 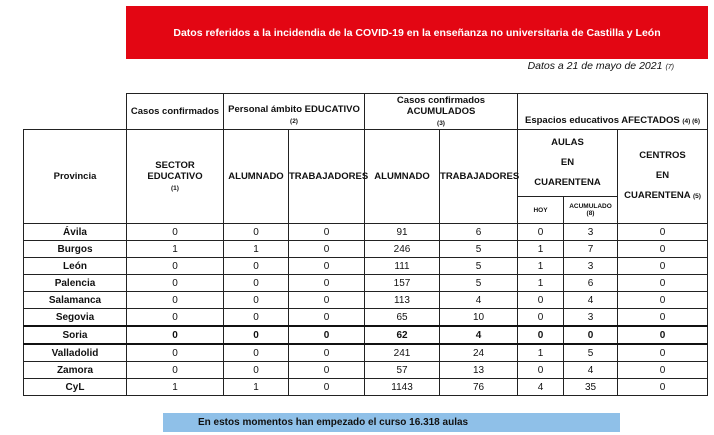 What do you see at coordinates (402, 232) in the screenshot?
I see `value-cell: 91` at bounding box center [402, 232].